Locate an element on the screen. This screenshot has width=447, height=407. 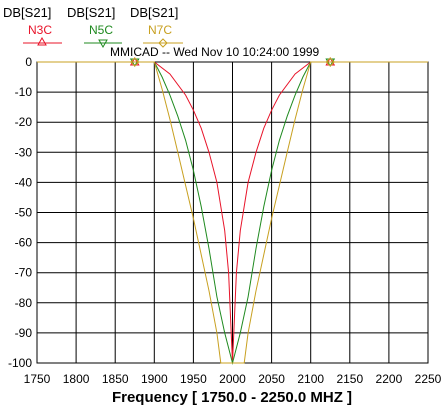
x-tick-label: 2000 is located at coordinates (232, 379).